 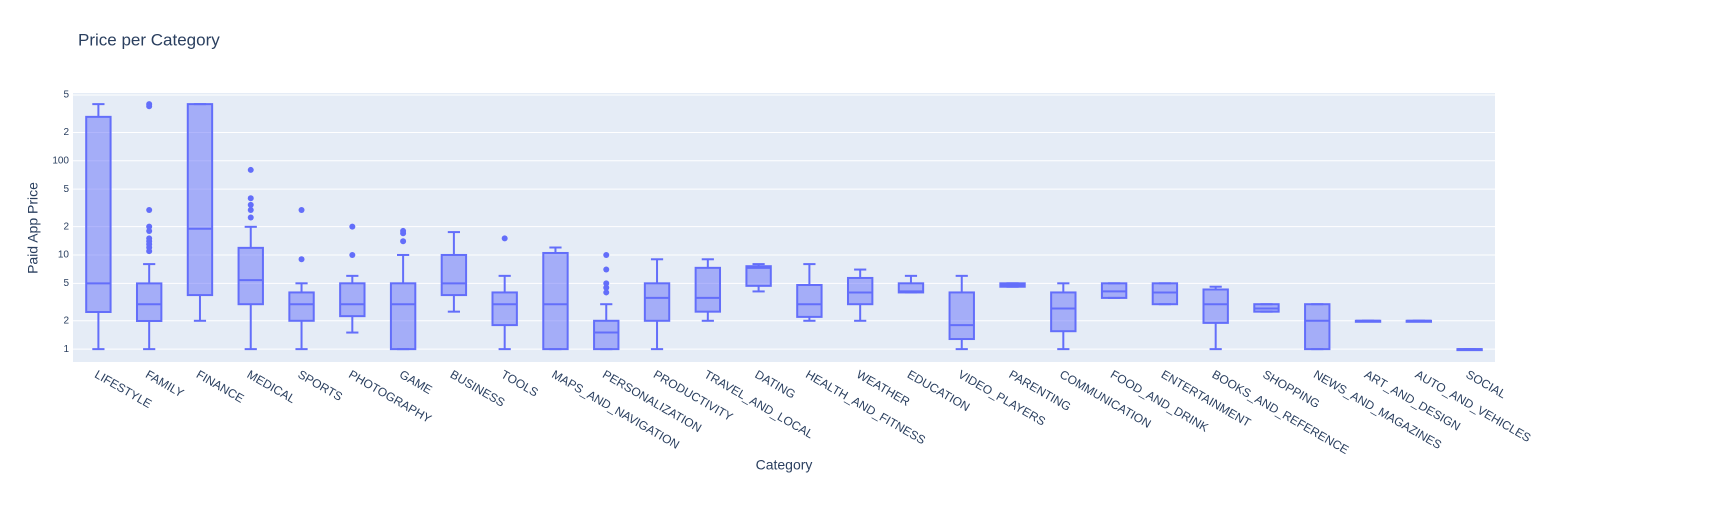 What do you see at coordinates (1105, 399) in the screenshot?
I see `x-tick-label: COMMUNICATION` at bounding box center [1105, 399].